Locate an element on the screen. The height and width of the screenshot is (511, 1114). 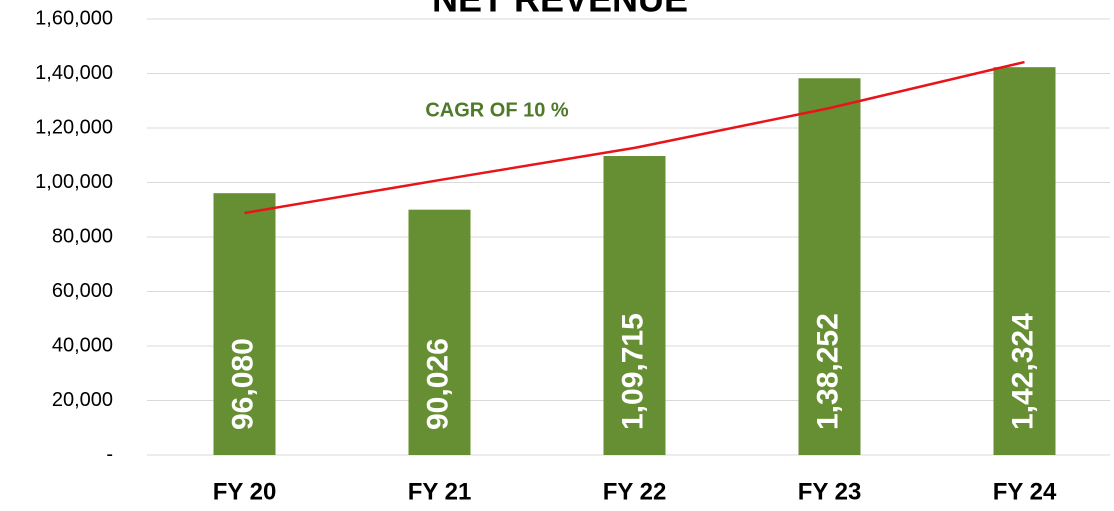
y-tick-label: 1,60,000 is located at coordinates (74, 18).